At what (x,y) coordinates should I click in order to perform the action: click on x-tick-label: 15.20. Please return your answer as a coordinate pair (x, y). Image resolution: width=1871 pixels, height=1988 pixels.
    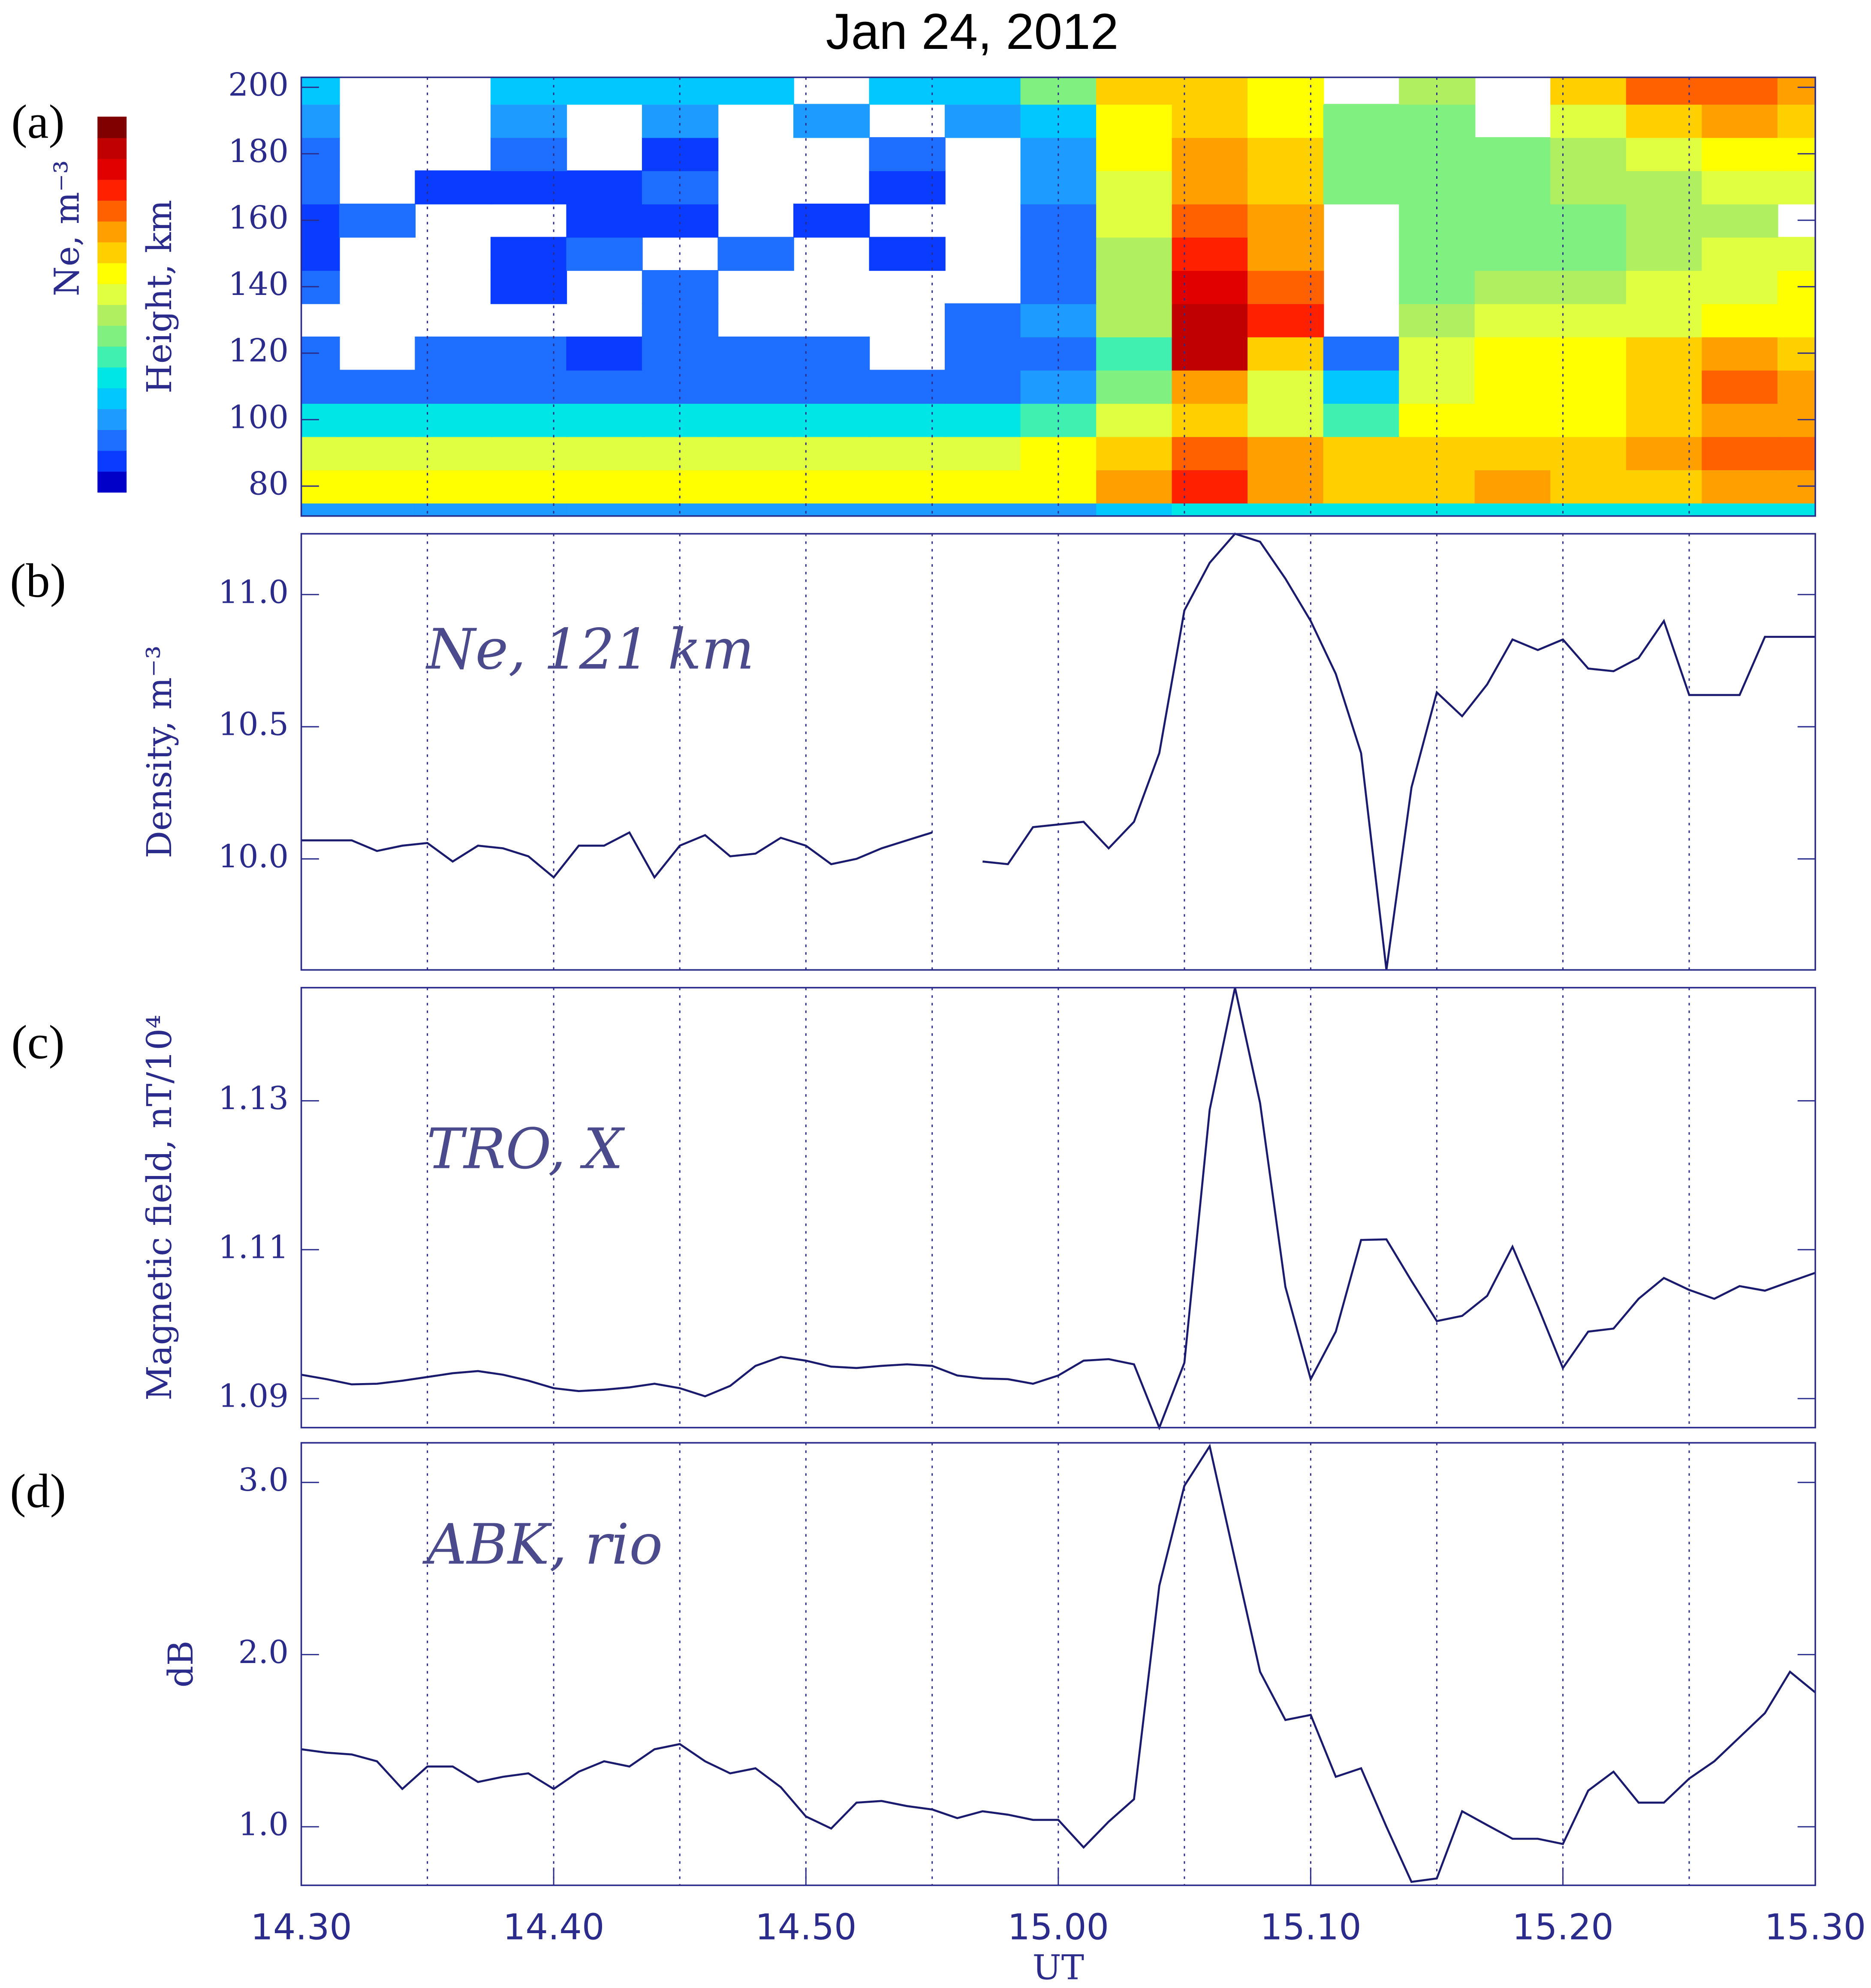
    Looking at the image, I should click on (1563, 1927).